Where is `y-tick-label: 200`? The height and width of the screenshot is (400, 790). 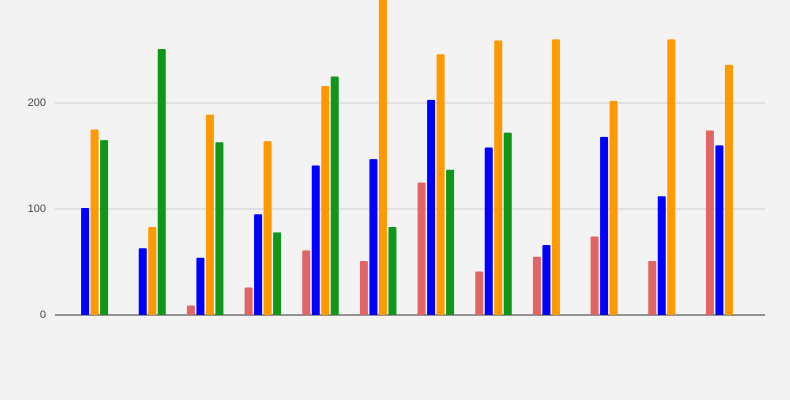 y-tick-label: 200 is located at coordinates (37, 103).